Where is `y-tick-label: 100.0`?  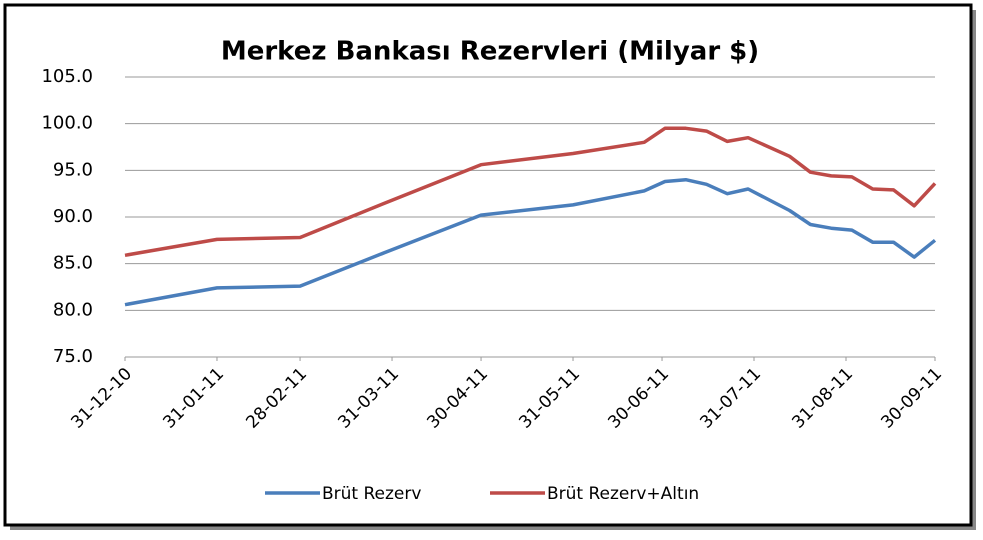
y-tick-label: 100.0 is located at coordinates (67, 123).